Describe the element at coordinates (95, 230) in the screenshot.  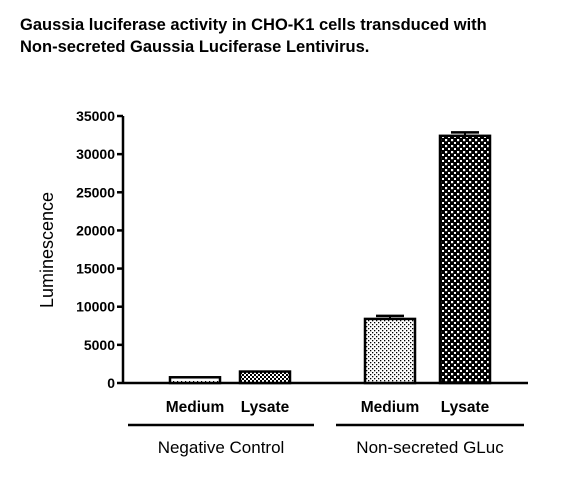
I see `y-tick-label: 20000` at that location.